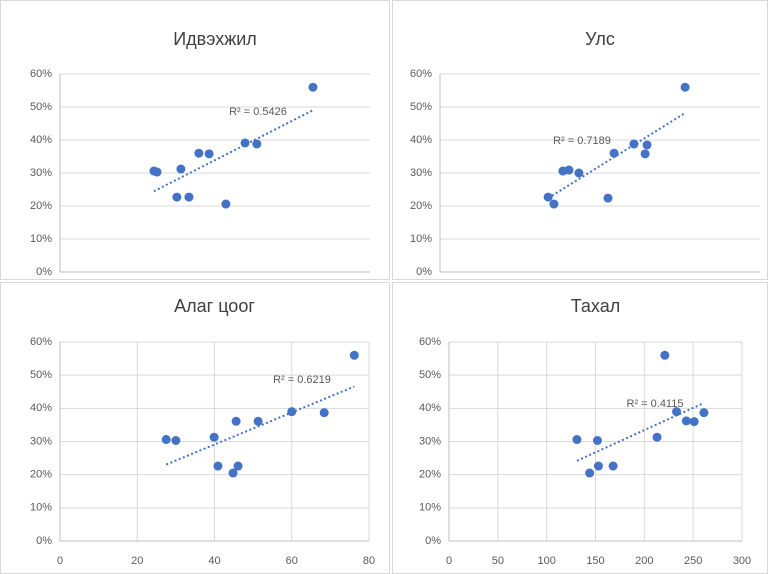 The width and height of the screenshot is (768, 574). I want to click on chart-title: Тахал, so click(596, 306).